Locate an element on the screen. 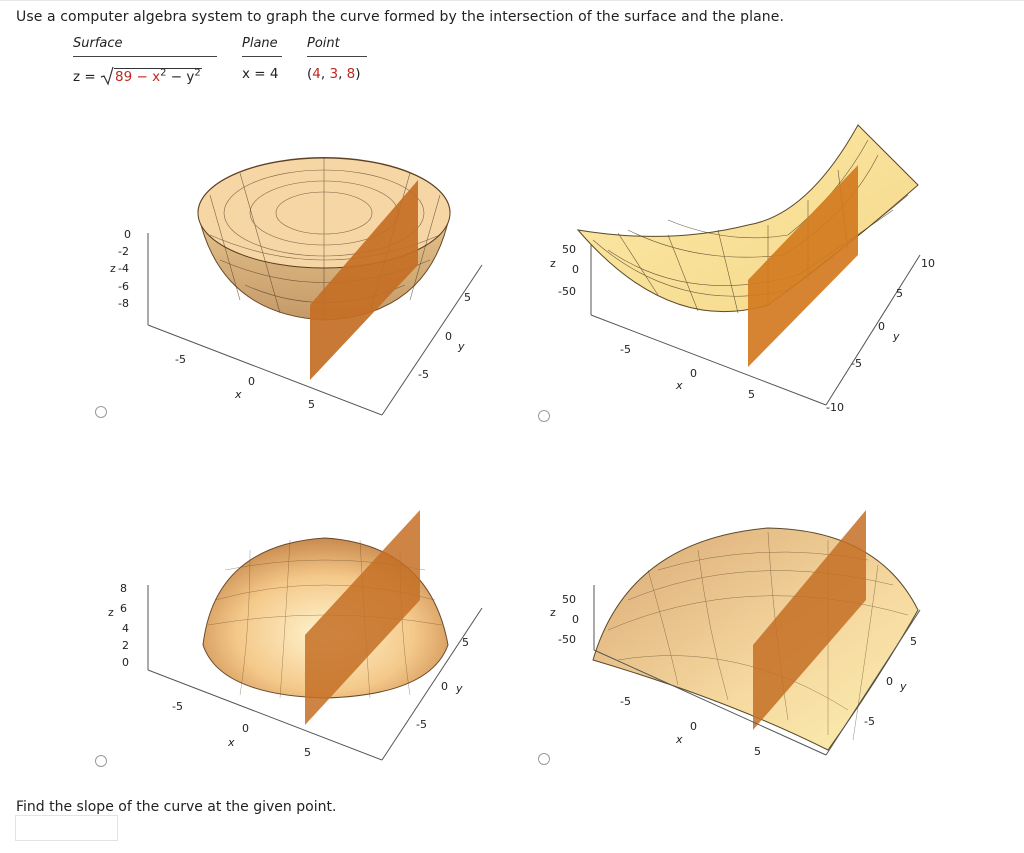  plot-option-b: 50 z 0 -50 -5 0 x 5 -10 -5 0 y 5 10 is located at coordinates (742, 269).